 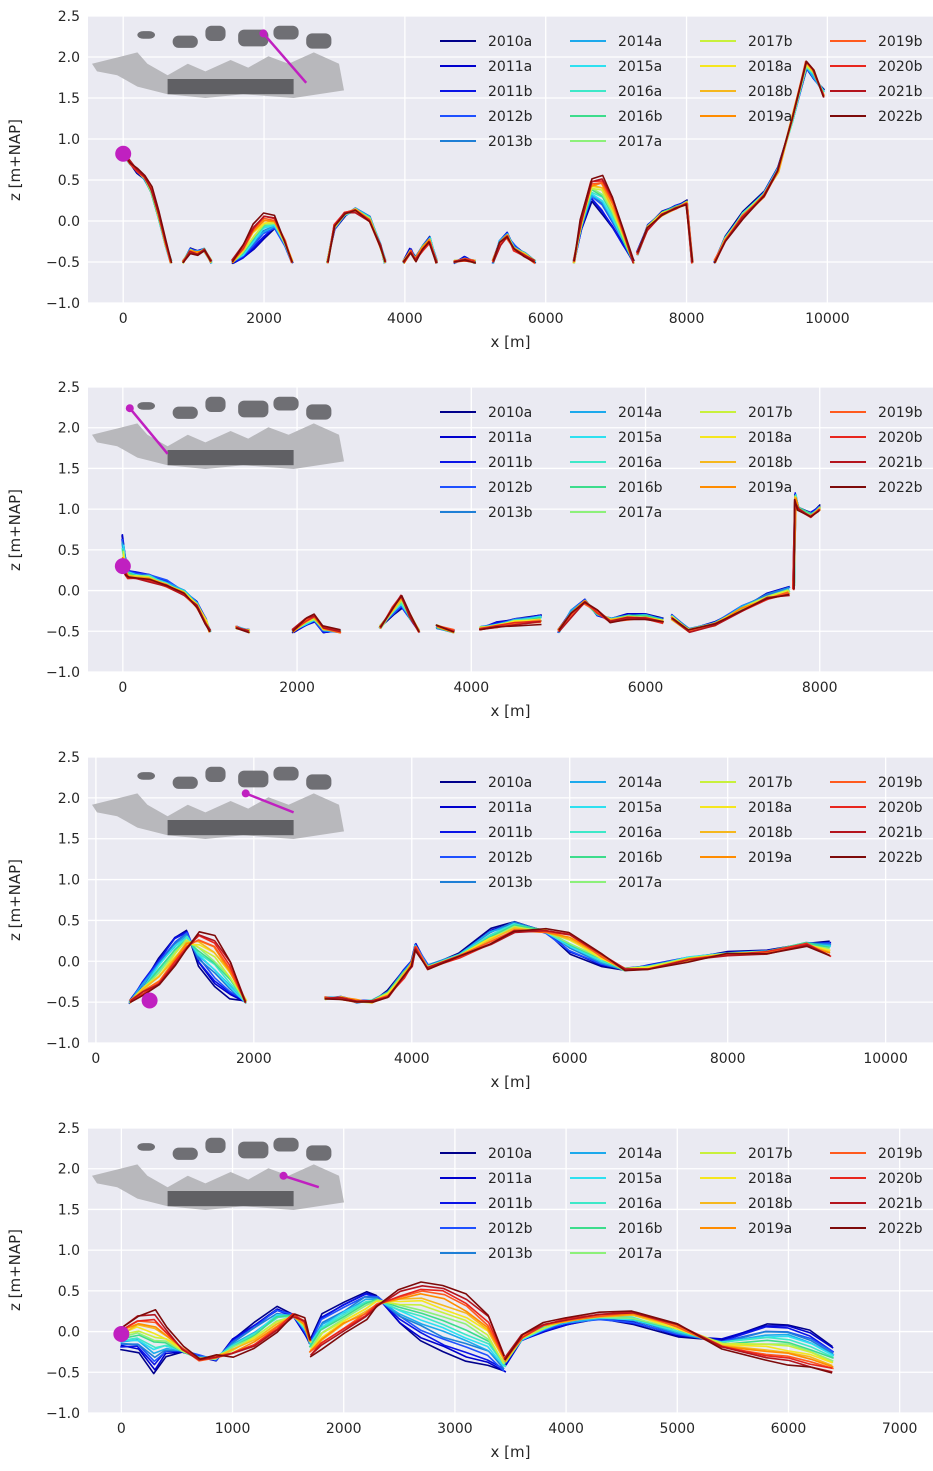 What do you see at coordinates (123, 153) in the screenshot?
I see `location-marker` at bounding box center [123, 153].